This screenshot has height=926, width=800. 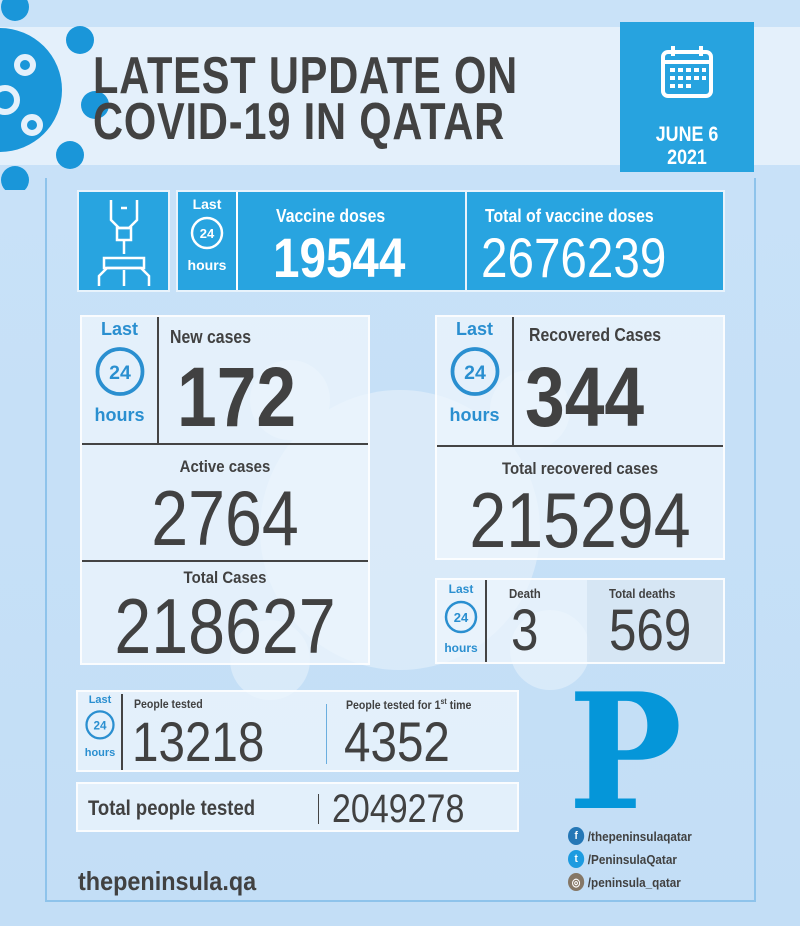 I want to click on total-recovered-label: Total recovered cases, so click(x=580, y=468).